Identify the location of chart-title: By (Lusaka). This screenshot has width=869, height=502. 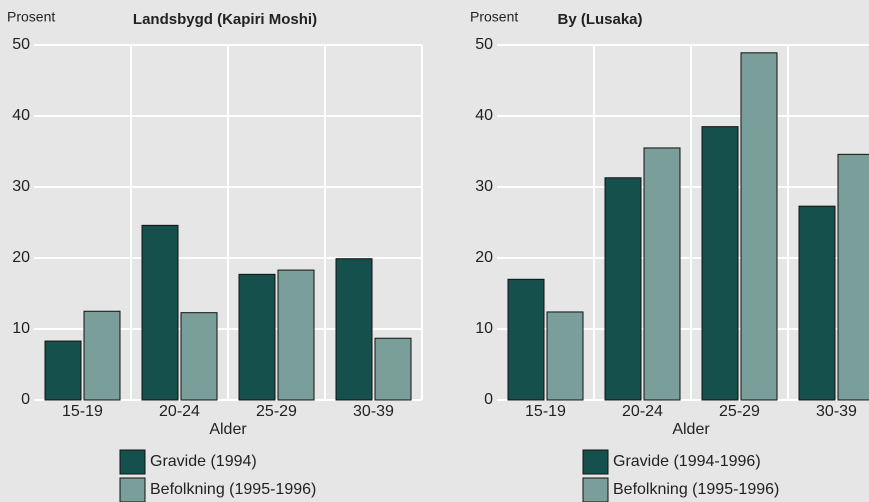
(599, 19).